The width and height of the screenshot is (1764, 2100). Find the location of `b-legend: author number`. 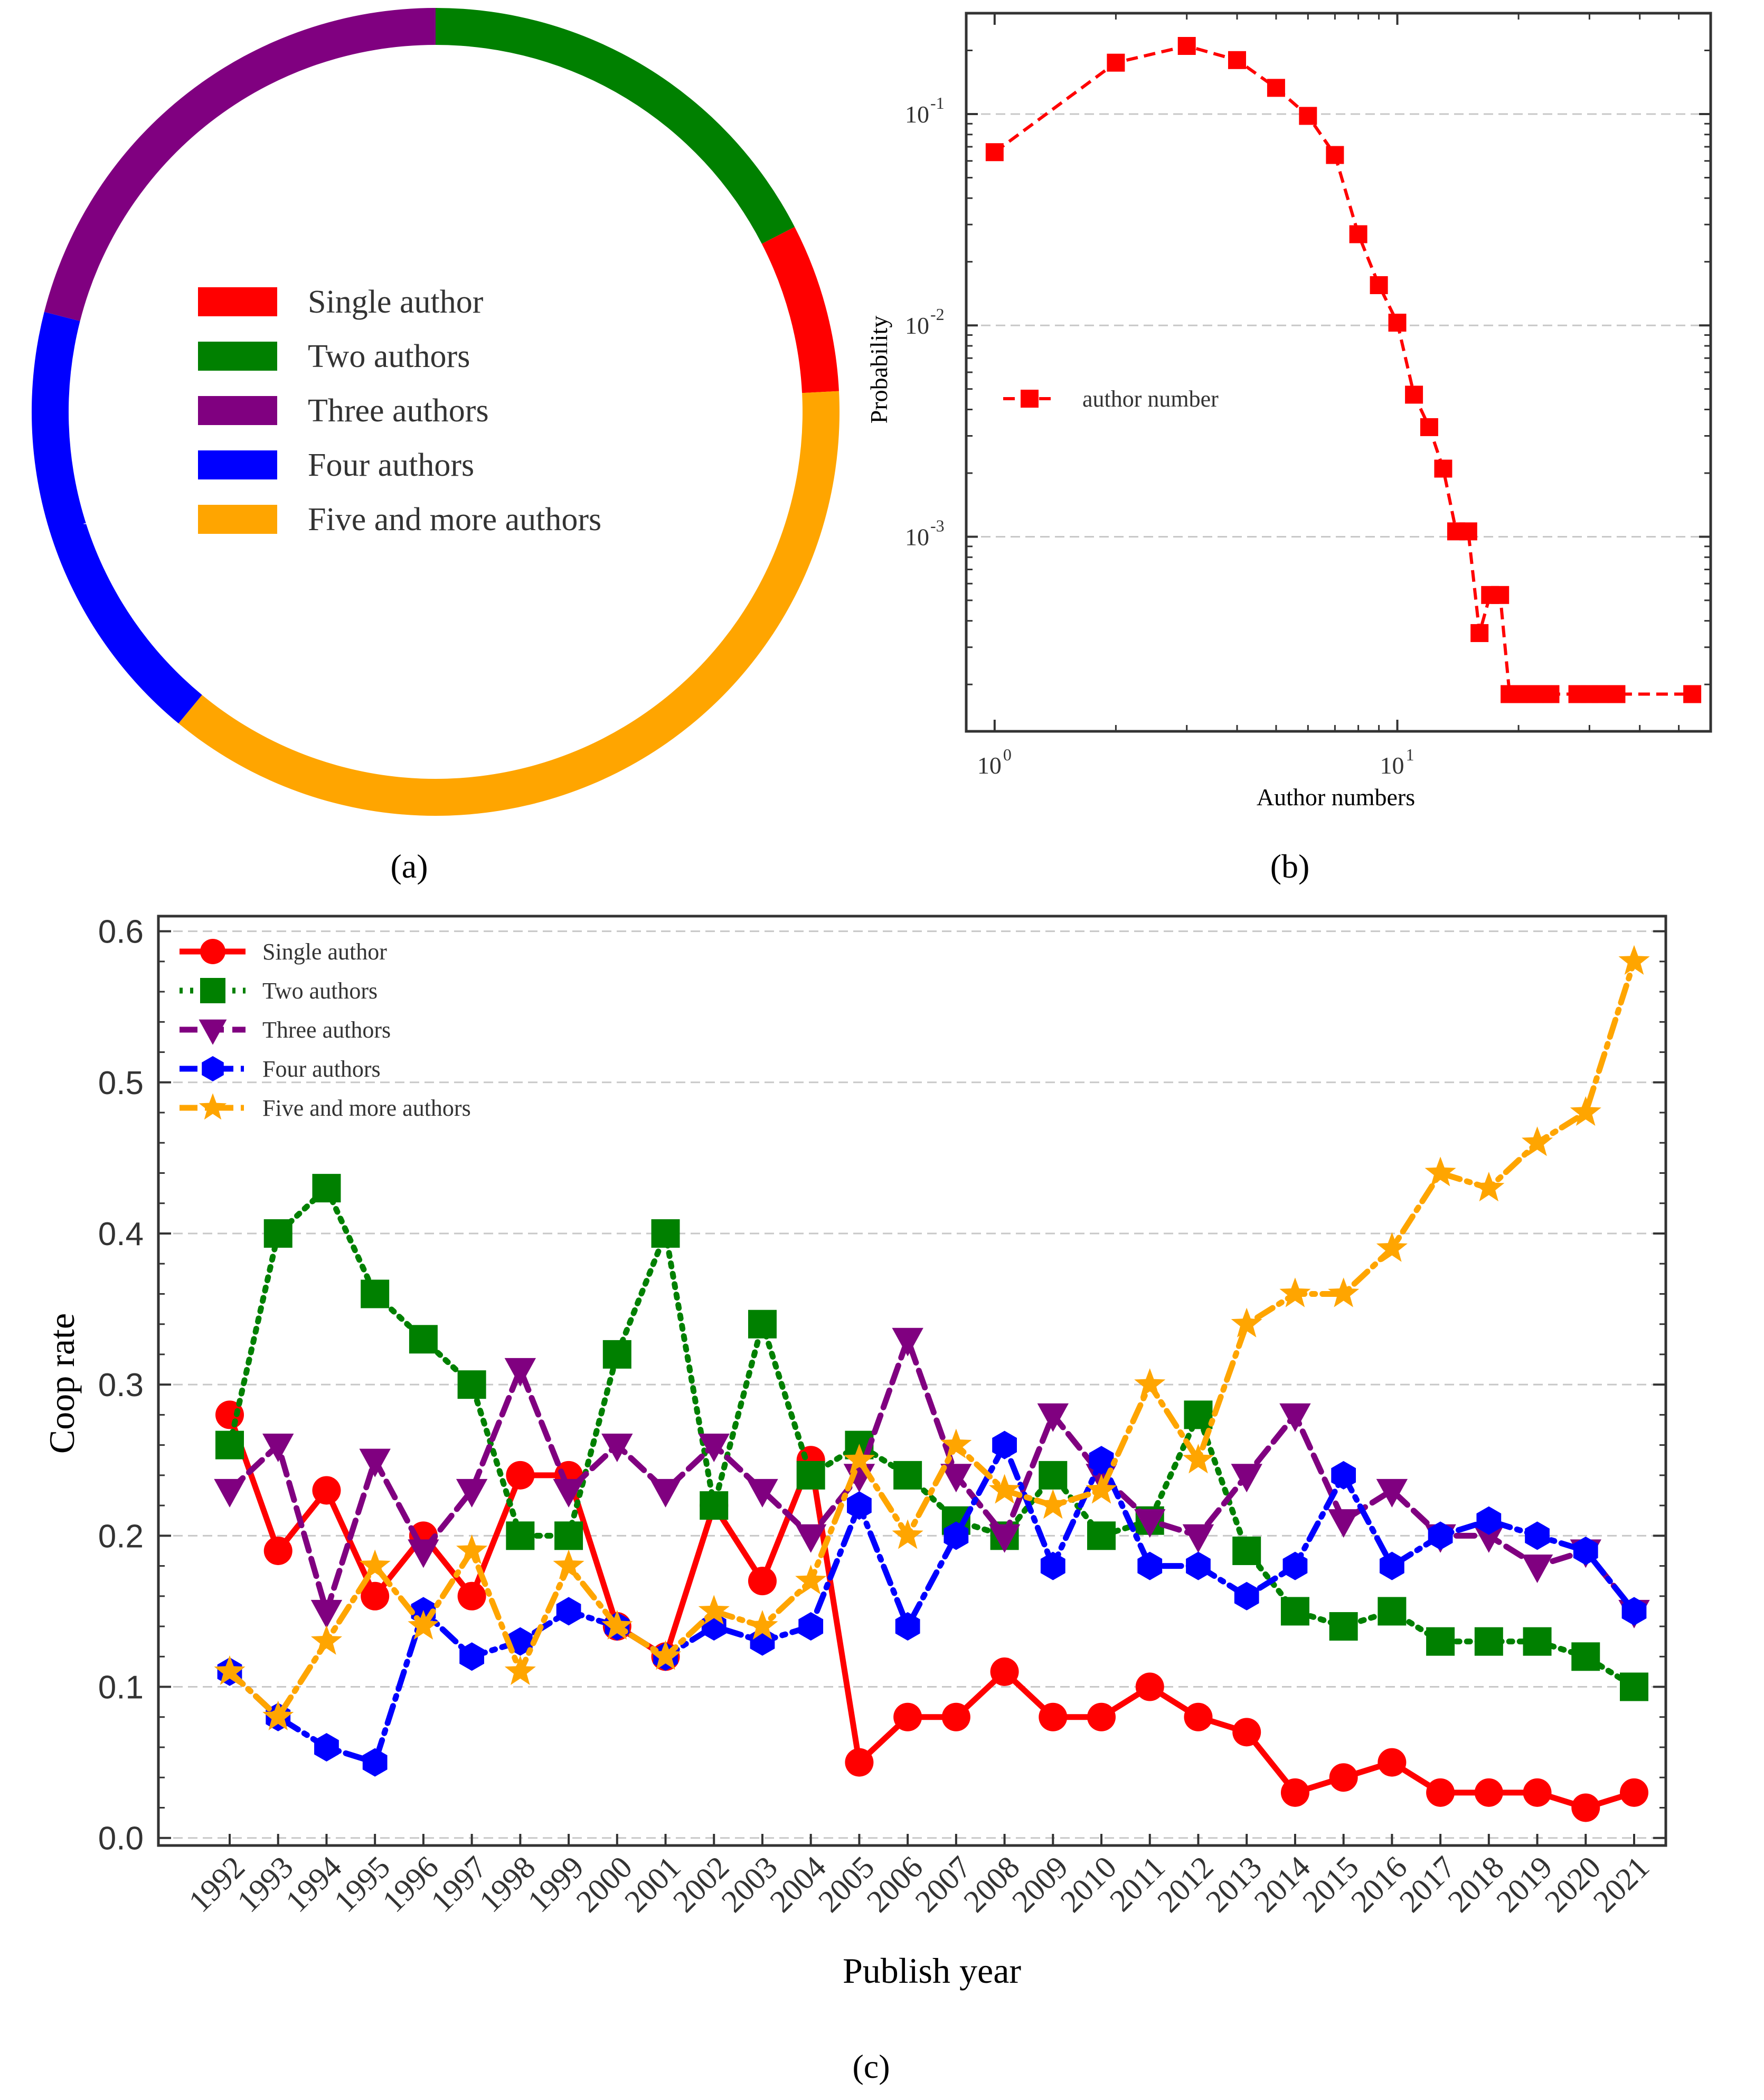

b-legend: author number is located at coordinates (1111, 399).